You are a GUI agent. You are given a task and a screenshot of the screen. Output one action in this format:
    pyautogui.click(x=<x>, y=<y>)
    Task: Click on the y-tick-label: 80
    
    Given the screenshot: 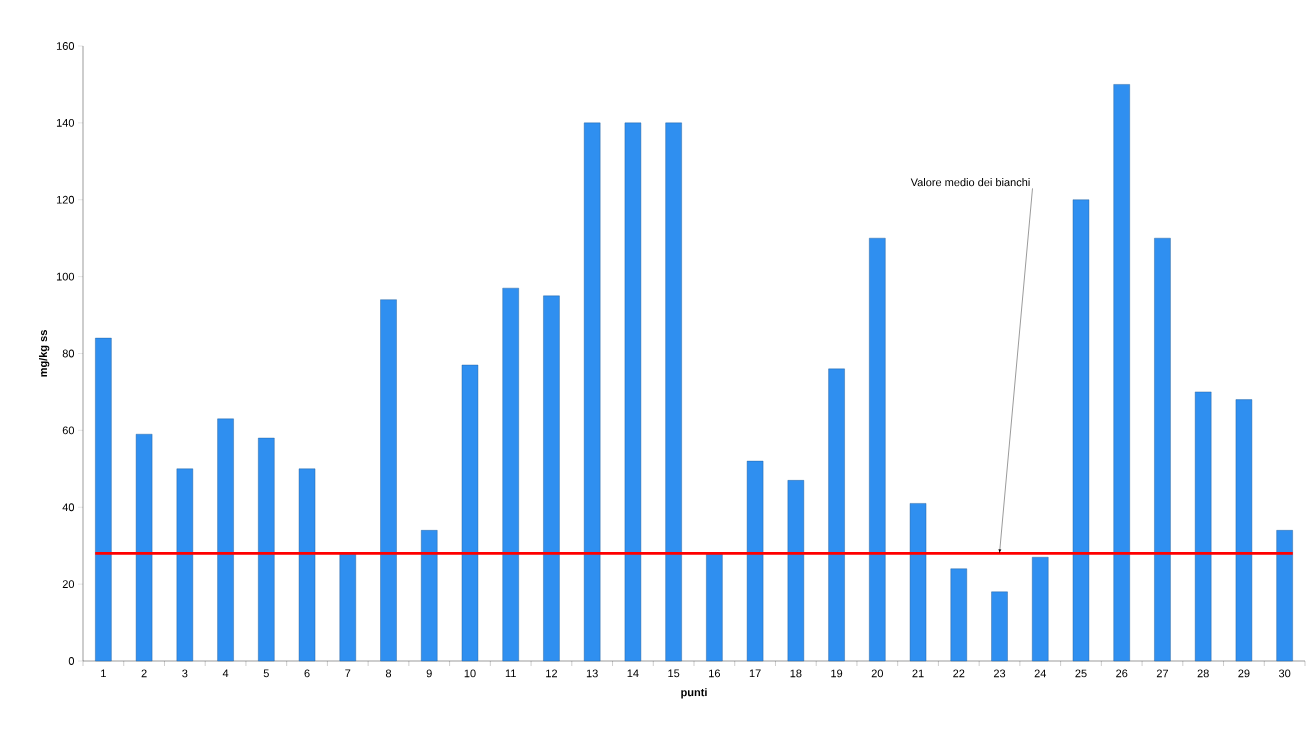 What is the action you would take?
    pyautogui.click(x=68, y=353)
    